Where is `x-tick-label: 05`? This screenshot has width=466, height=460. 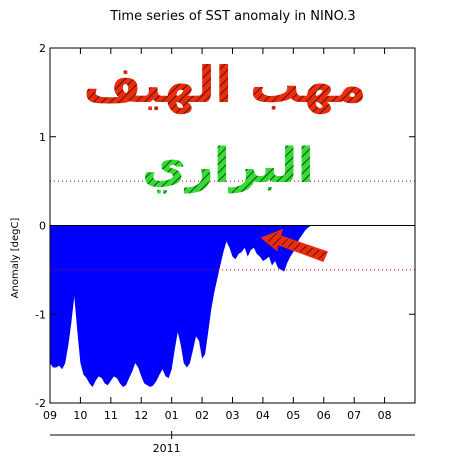 x-tick-label: 05 is located at coordinates (293, 415).